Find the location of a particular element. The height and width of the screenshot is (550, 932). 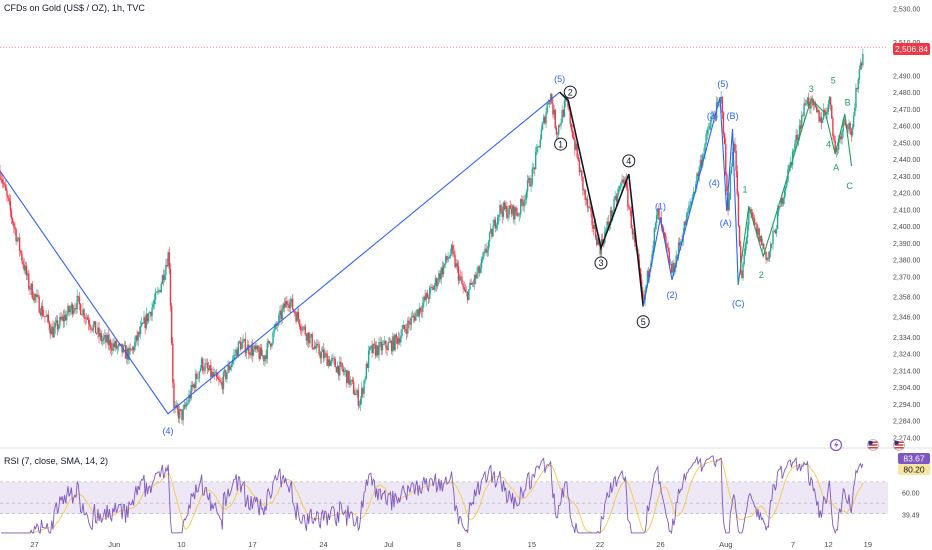

y-tick-label: 2,324.00 is located at coordinates (906, 355).